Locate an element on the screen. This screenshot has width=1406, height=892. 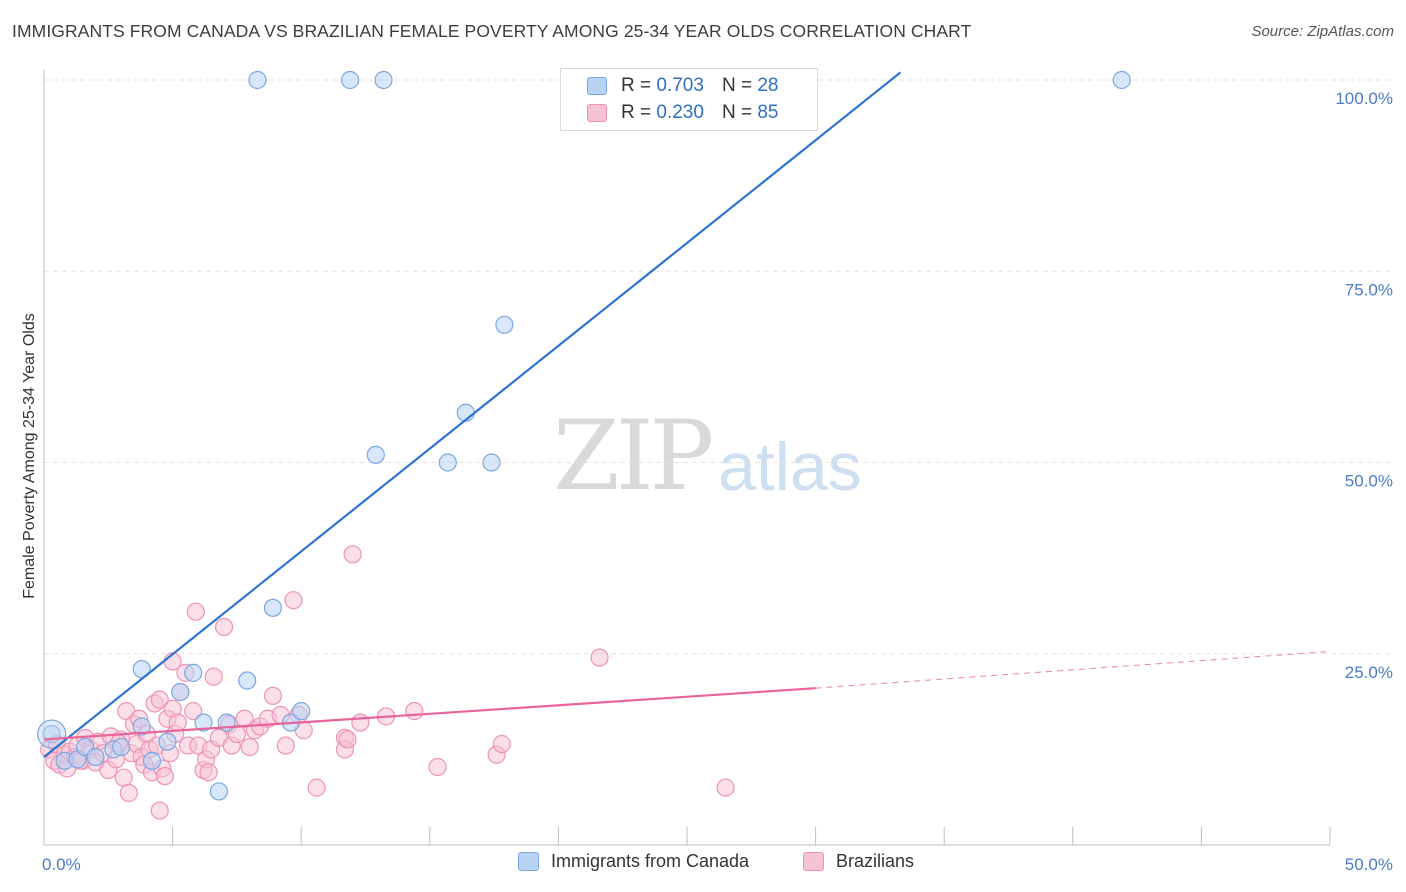
series-swatch-brazilians is located at coordinates (813, 861).